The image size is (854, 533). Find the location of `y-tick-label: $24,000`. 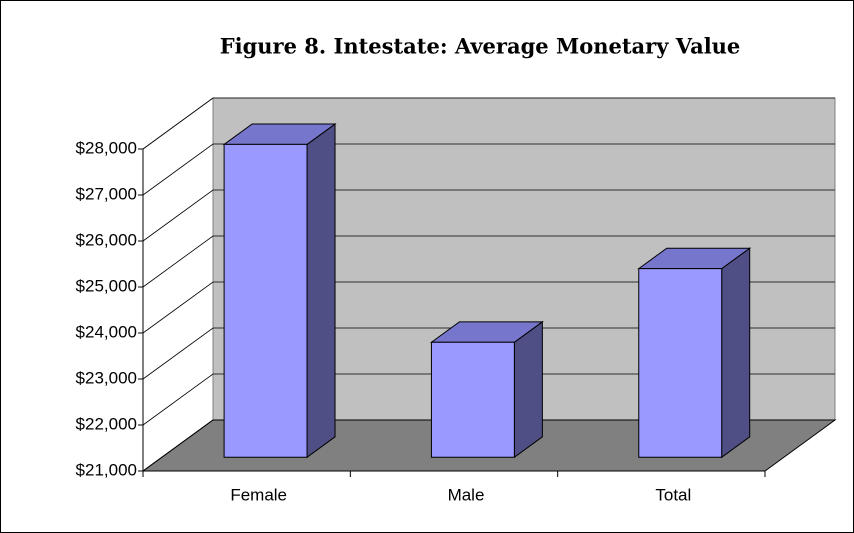

y-tick-label: $24,000 is located at coordinates (106, 331).